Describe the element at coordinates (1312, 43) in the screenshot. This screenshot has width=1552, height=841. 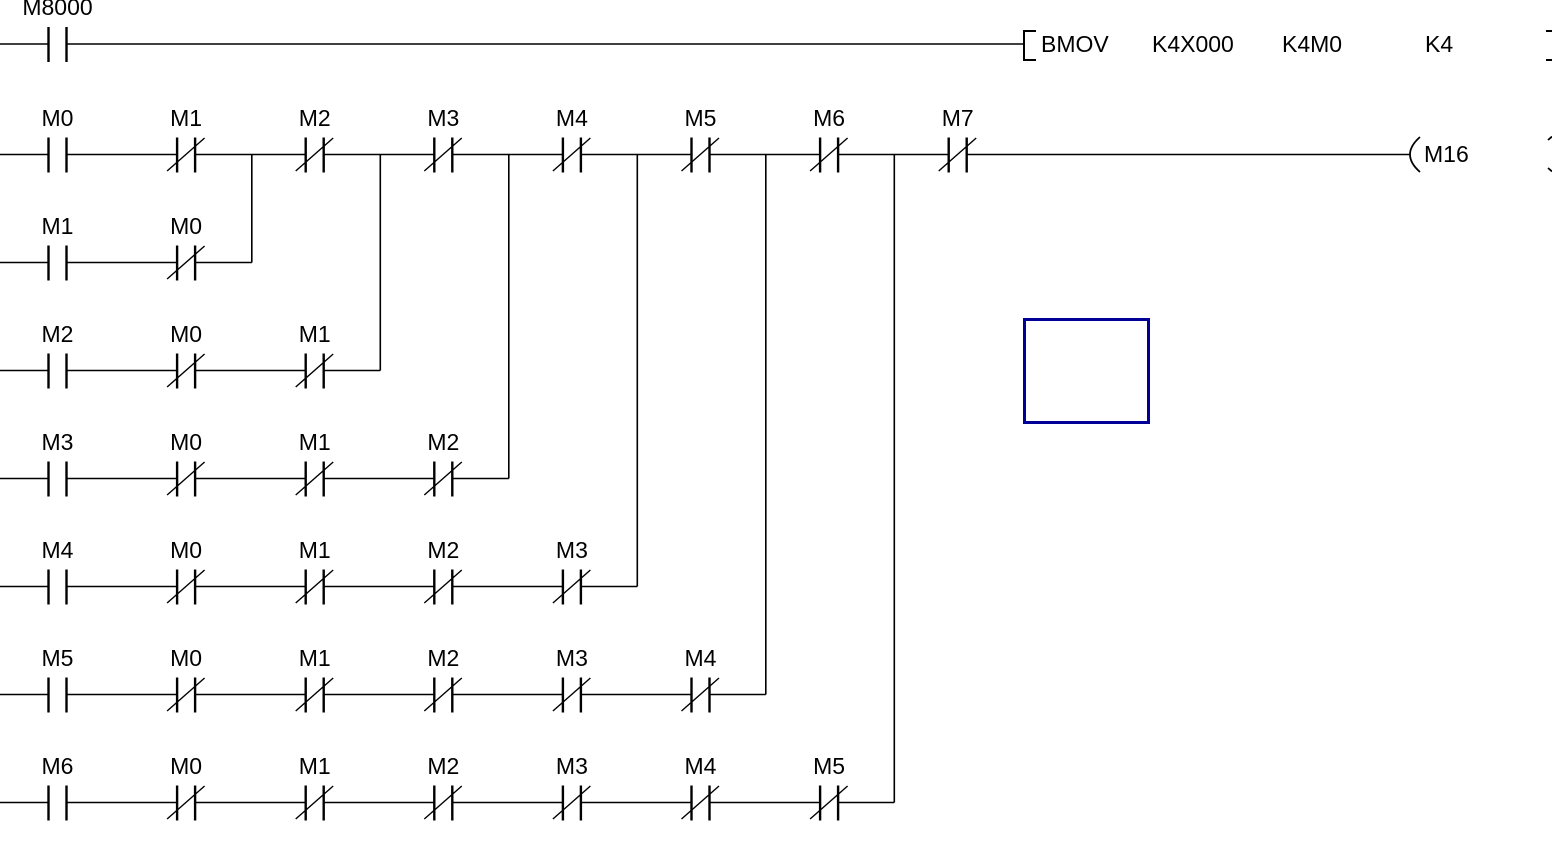
I see `instruction-operand-2: K4M0` at that location.